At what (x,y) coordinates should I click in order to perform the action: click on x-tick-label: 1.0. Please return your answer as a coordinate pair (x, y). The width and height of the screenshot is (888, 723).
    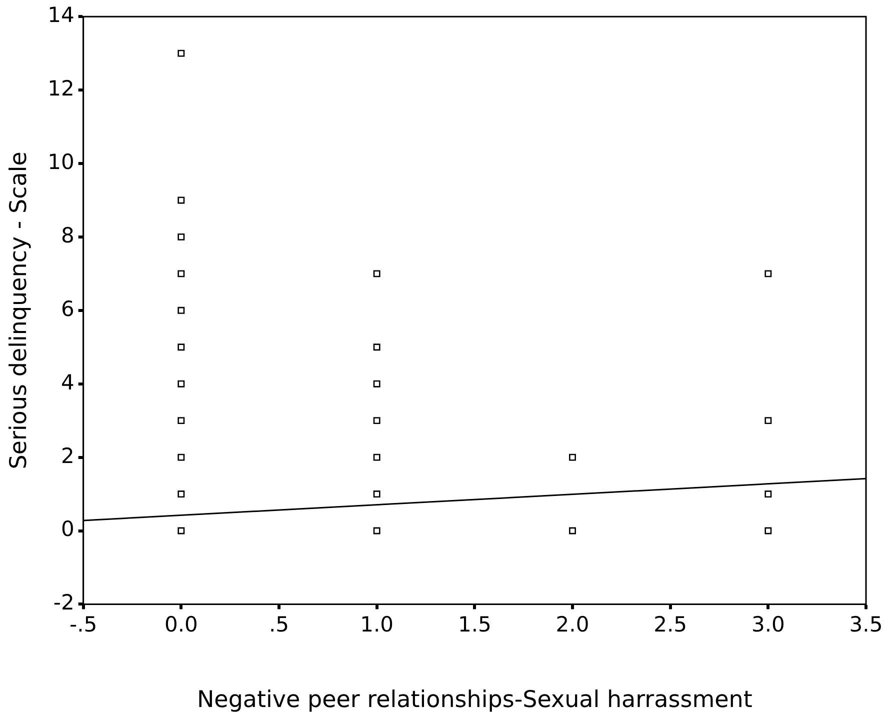
    Looking at the image, I should click on (377, 624).